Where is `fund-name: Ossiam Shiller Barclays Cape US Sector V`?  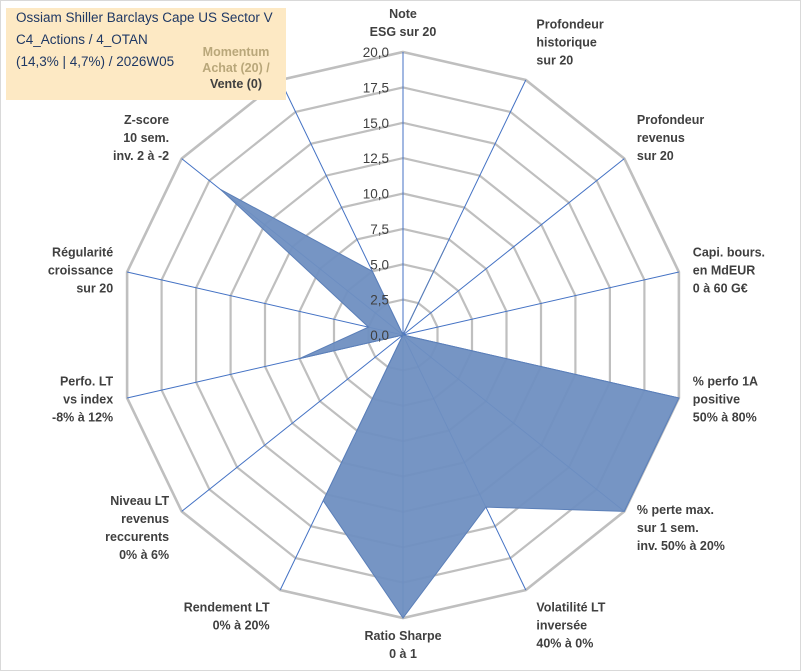
fund-name: Ossiam Shiller Barclays Cape US Sector V is located at coordinates (144, 17).